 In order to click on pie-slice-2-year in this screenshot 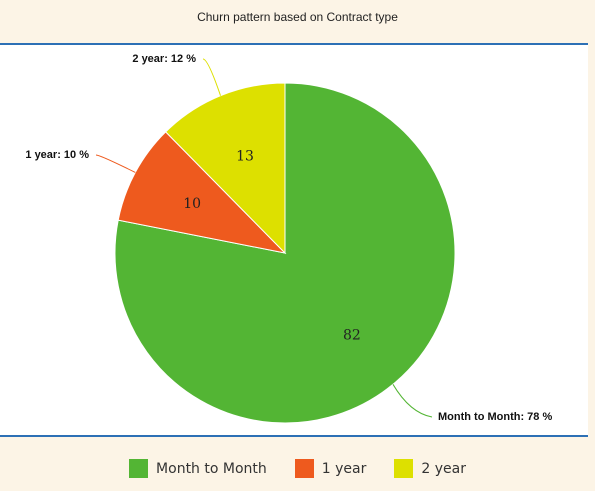, I will do `click(225, 168)`.